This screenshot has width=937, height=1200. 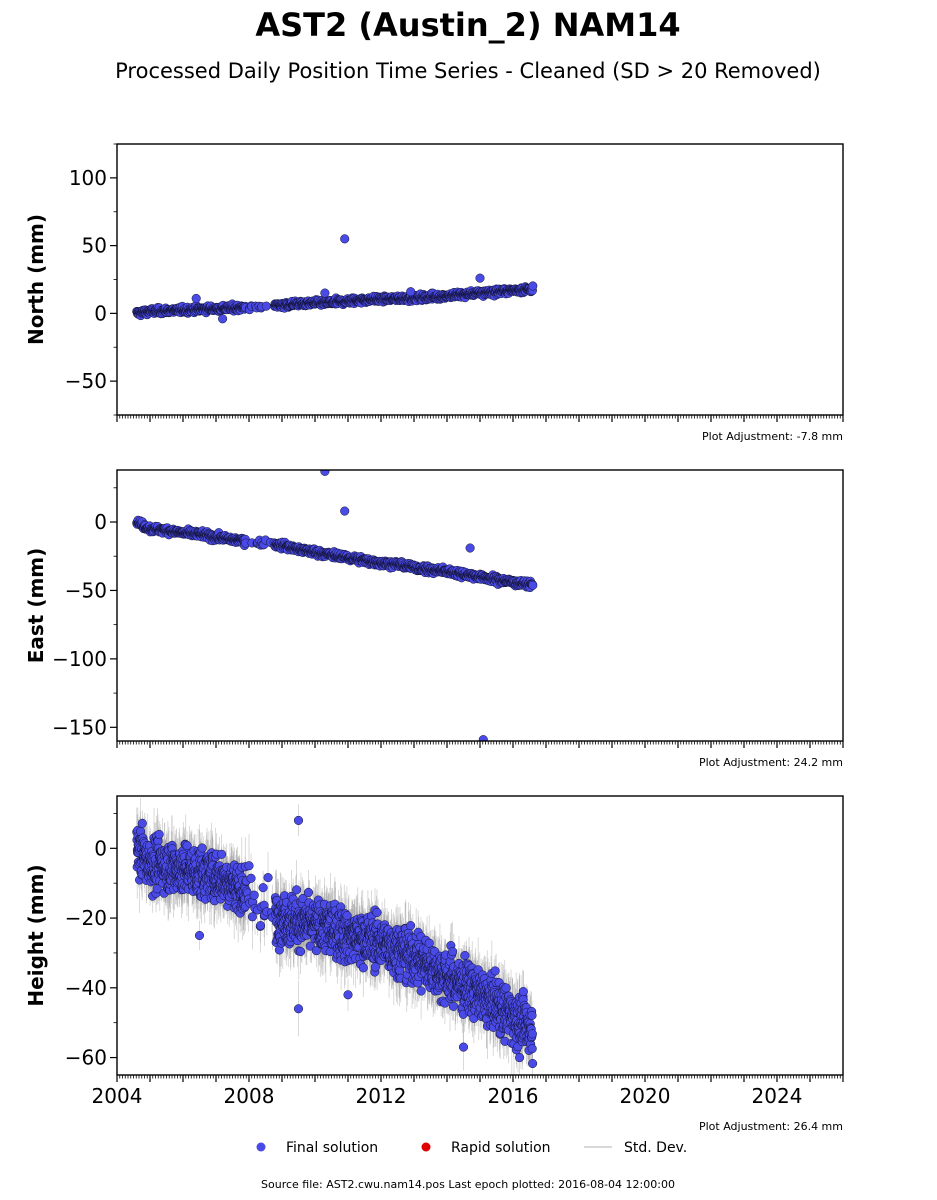 I want to click on y-axis-label: East (mm), so click(x=36, y=606).